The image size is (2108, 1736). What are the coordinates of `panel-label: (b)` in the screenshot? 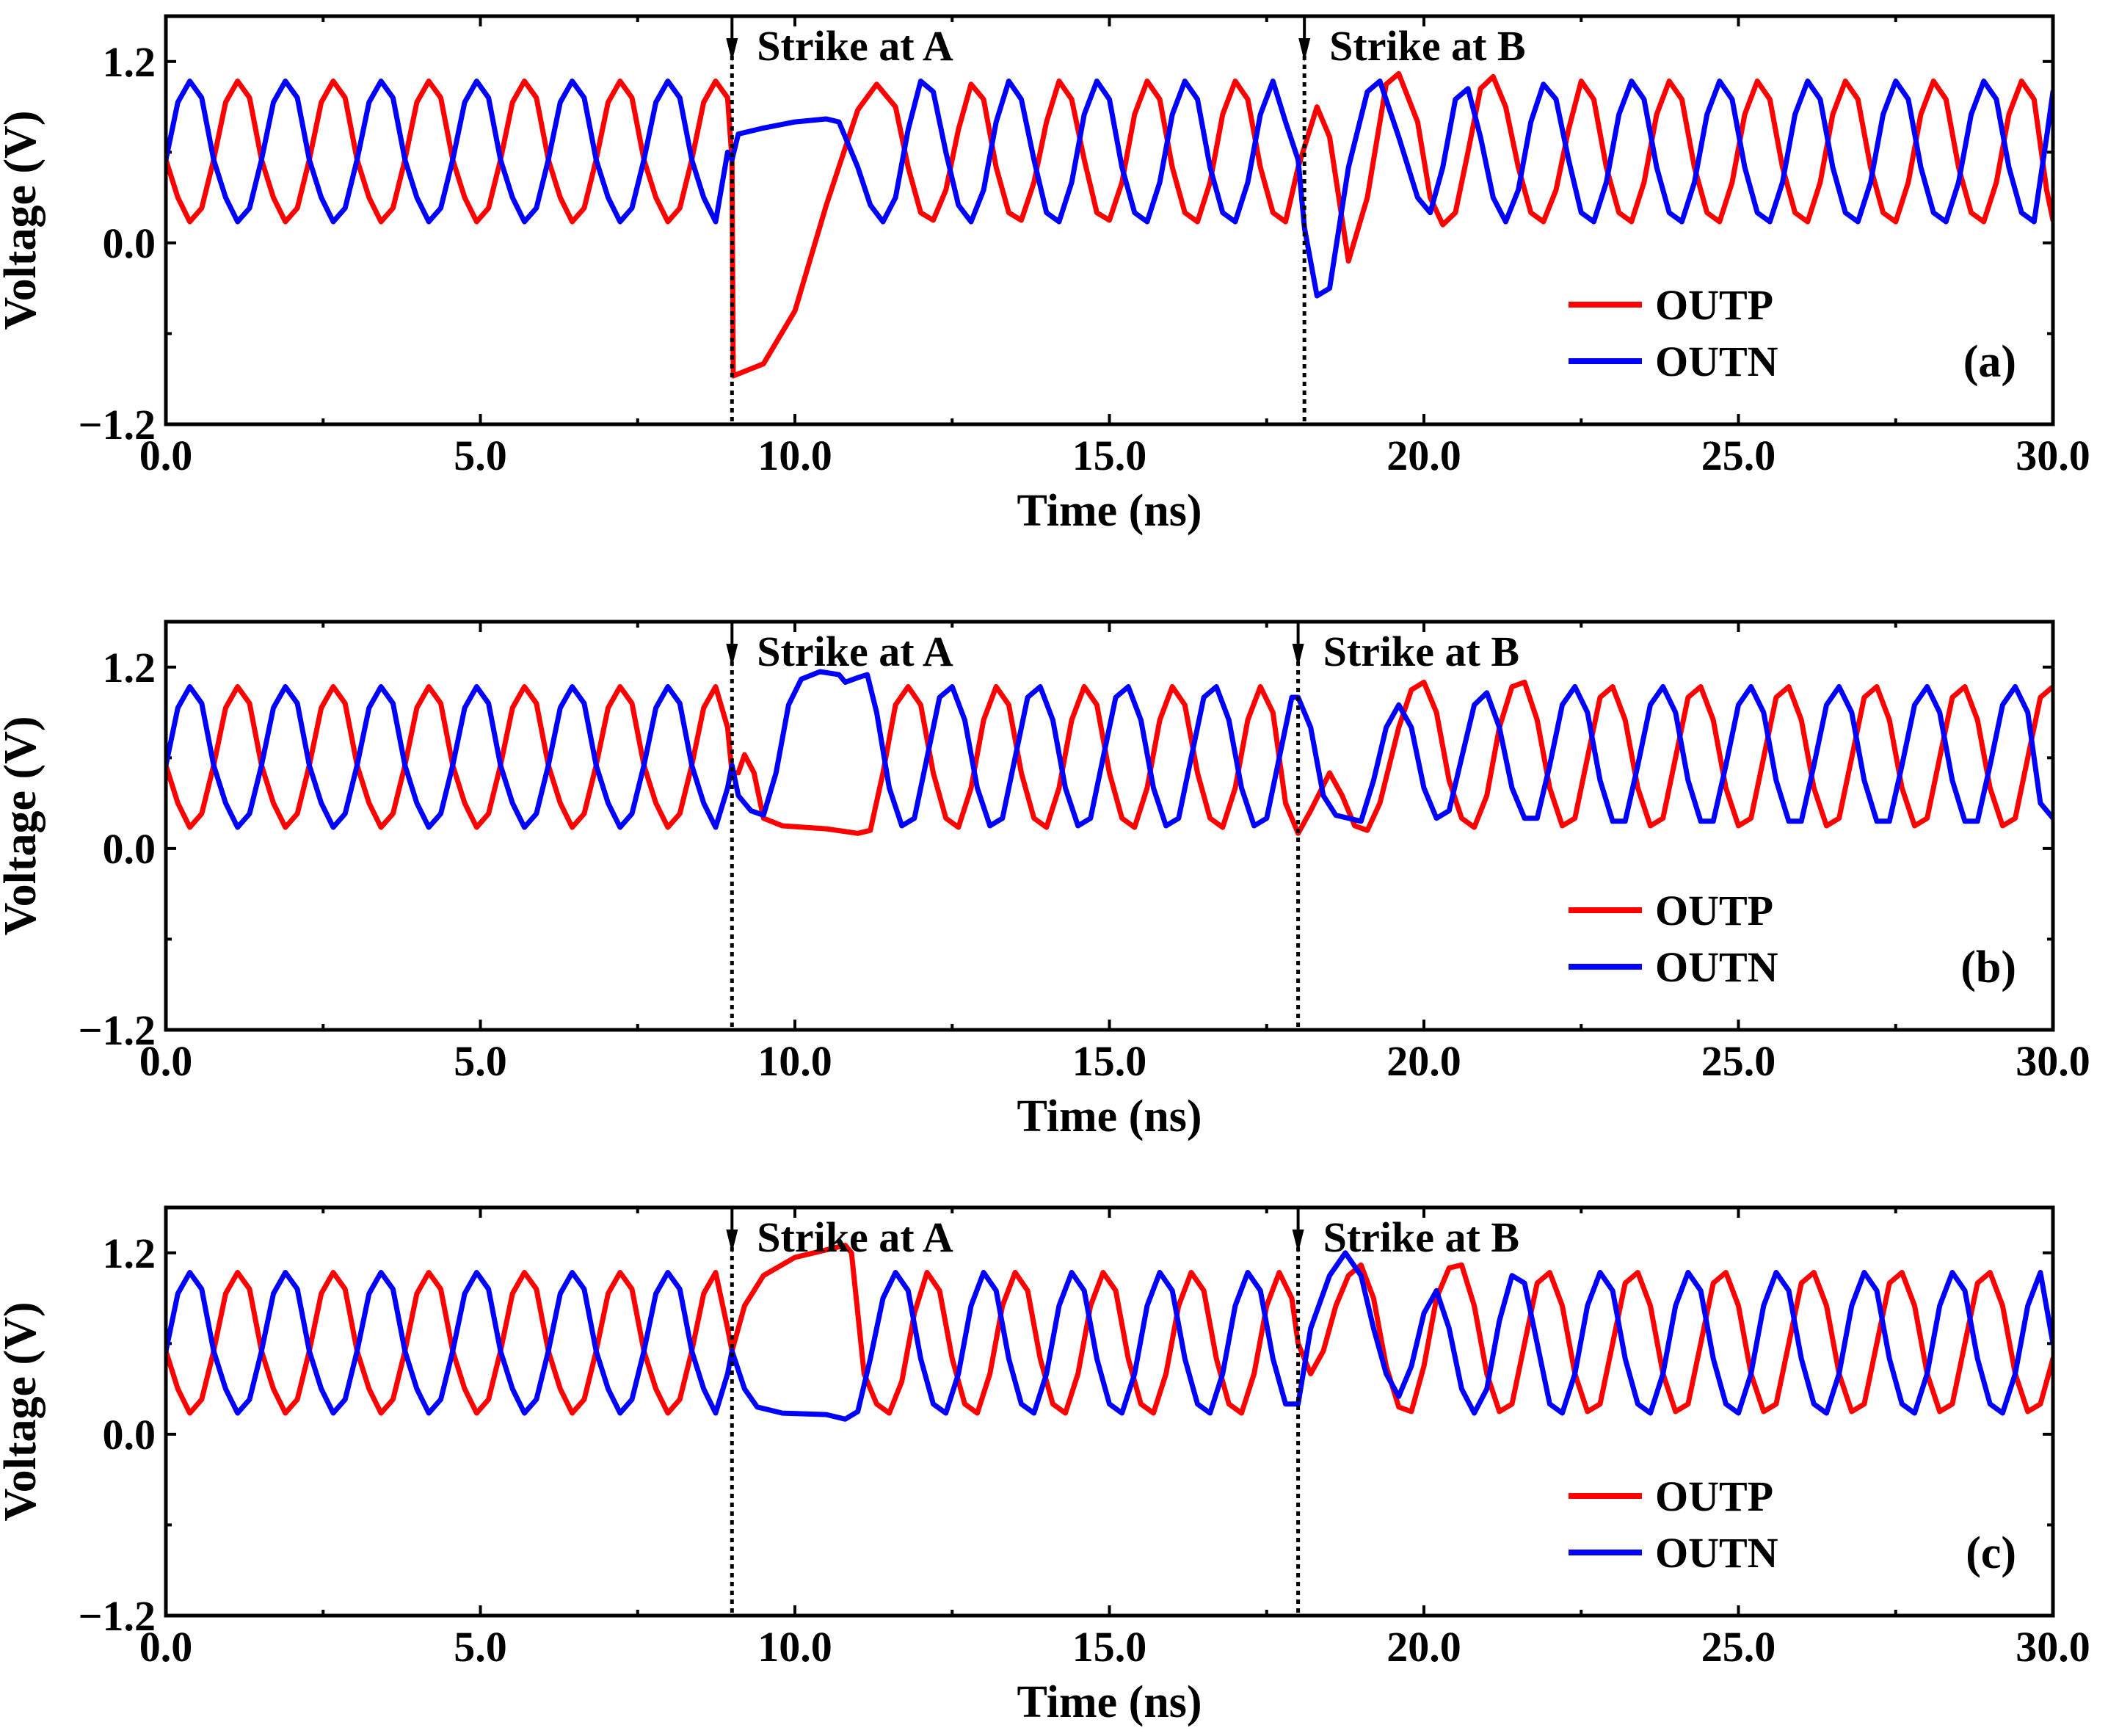 It's located at (1988, 967).